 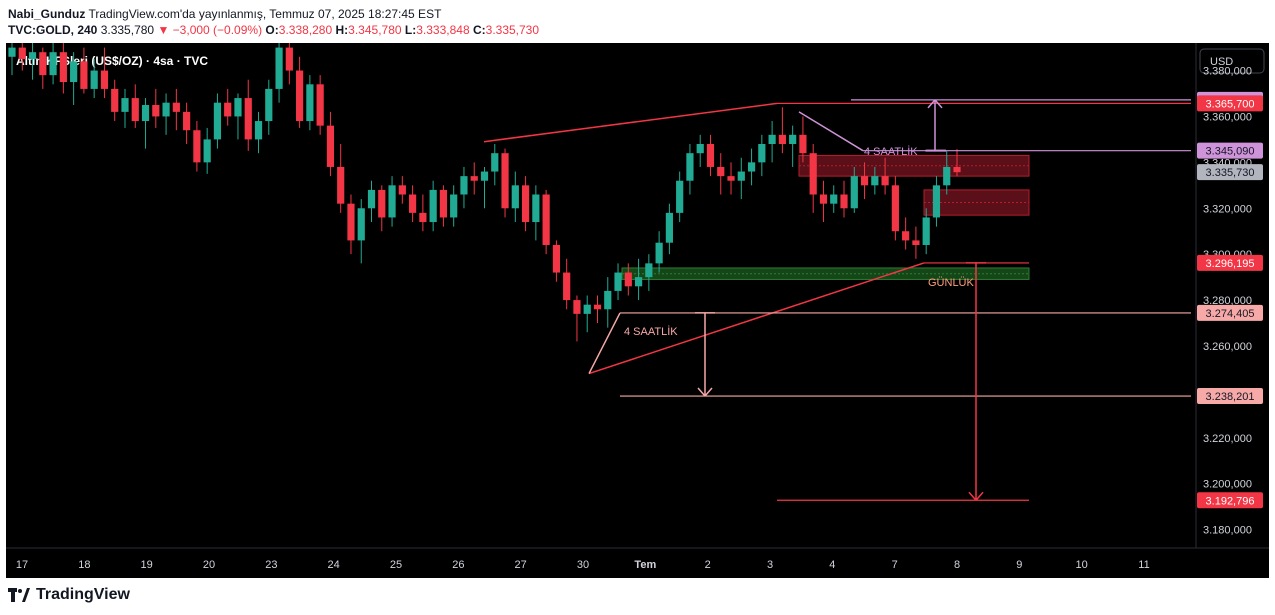 What do you see at coordinates (84, 565) in the screenshot?
I see `x-tick-label: 18` at bounding box center [84, 565].